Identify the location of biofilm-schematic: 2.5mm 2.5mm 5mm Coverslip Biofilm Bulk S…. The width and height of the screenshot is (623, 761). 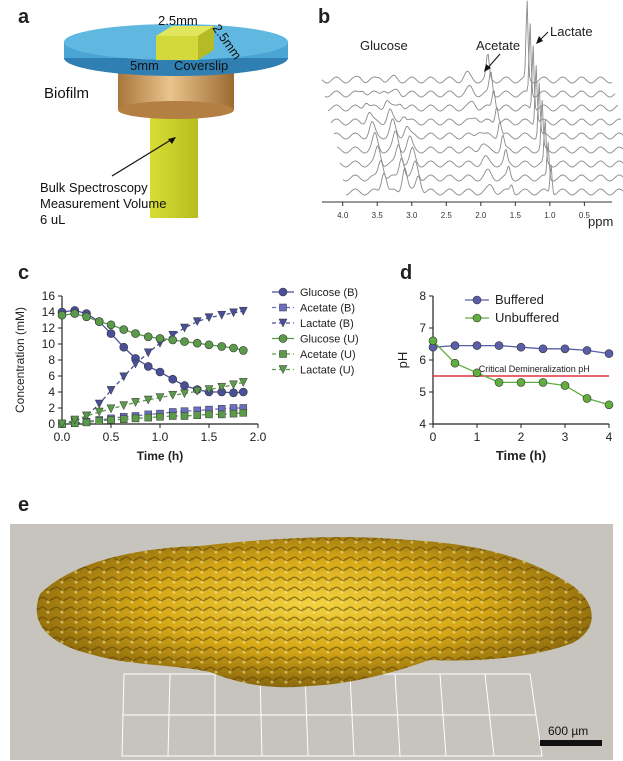
(164, 120).